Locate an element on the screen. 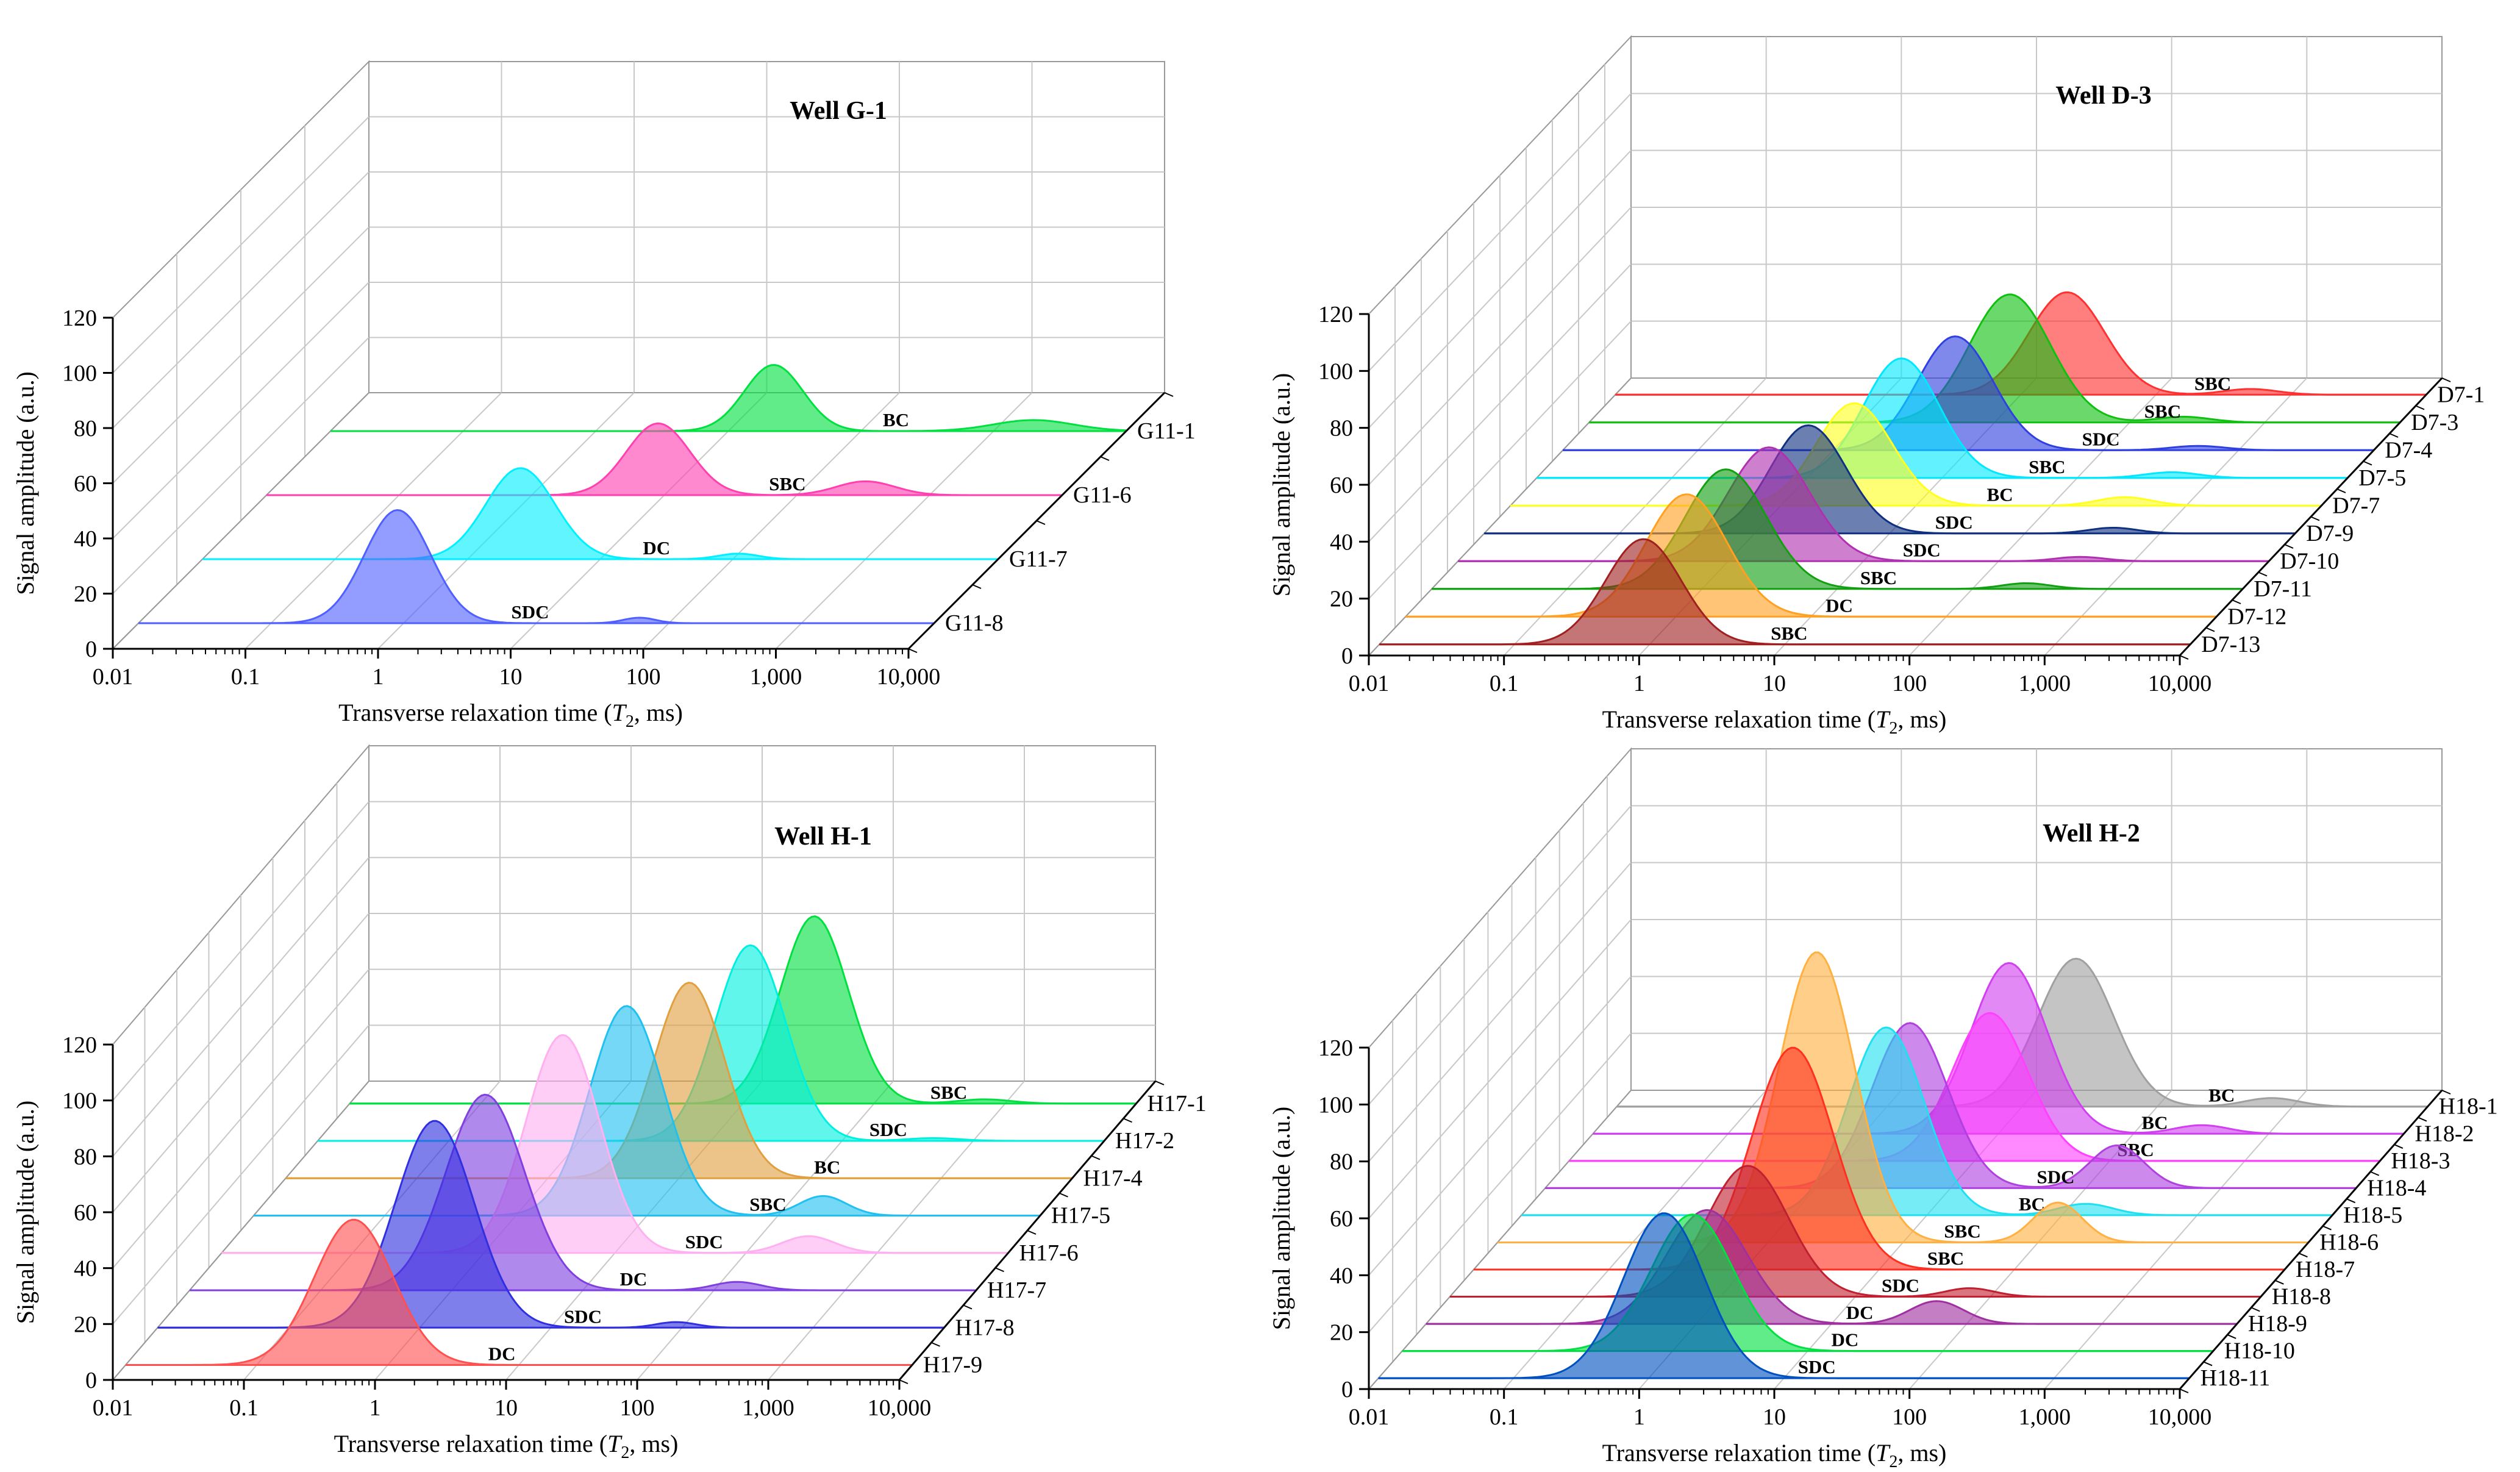 The image size is (2520, 1472). sample-label-d7-10: D7-10 is located at coordinates (2309, 561).